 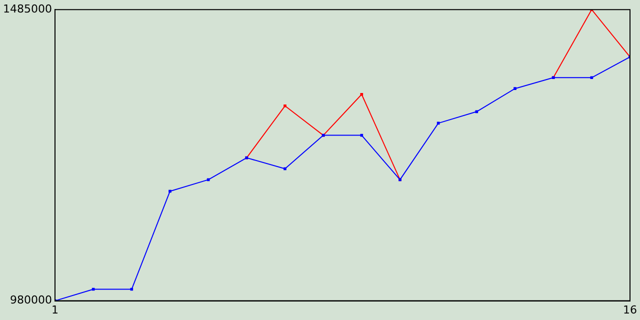 What do you see at coordinates (630, 309) in the screenshot?
I see `x-tick-label: 16` at bounding box center [630, 309].